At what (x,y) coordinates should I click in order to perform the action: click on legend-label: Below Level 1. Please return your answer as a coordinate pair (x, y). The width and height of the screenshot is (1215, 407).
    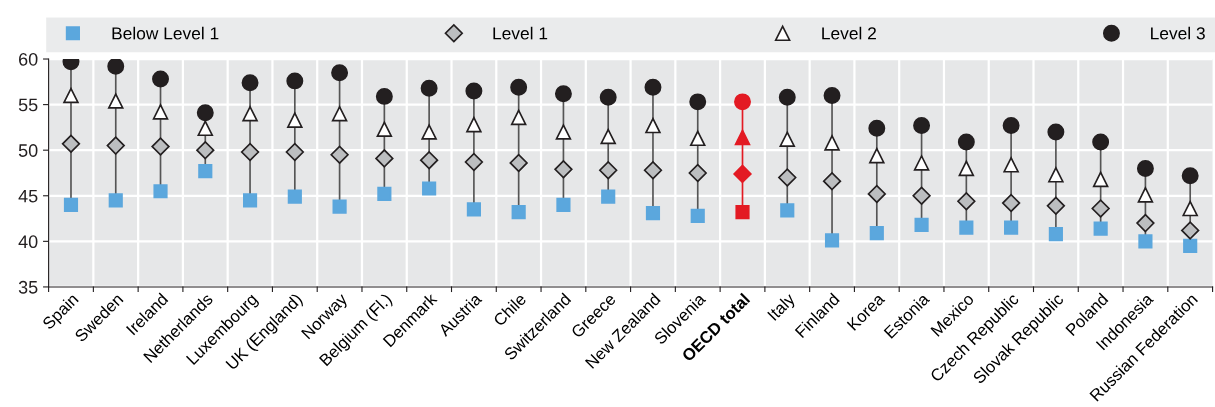
    Looking at the image, I should click on (165, 33).